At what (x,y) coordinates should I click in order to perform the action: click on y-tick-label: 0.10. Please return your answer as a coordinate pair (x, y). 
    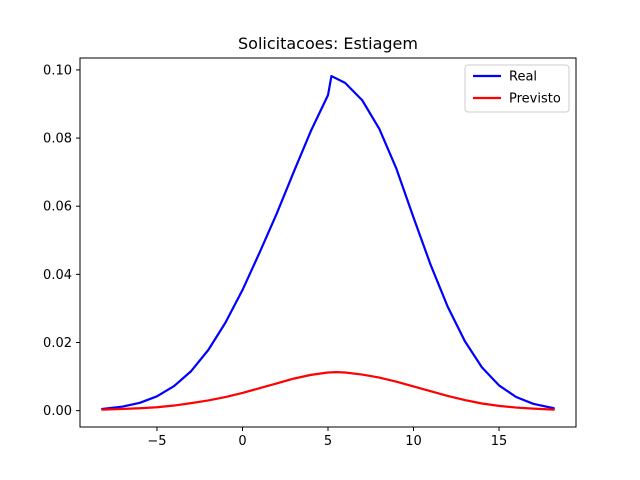
    Looking at the image, I should click on (57, 70).